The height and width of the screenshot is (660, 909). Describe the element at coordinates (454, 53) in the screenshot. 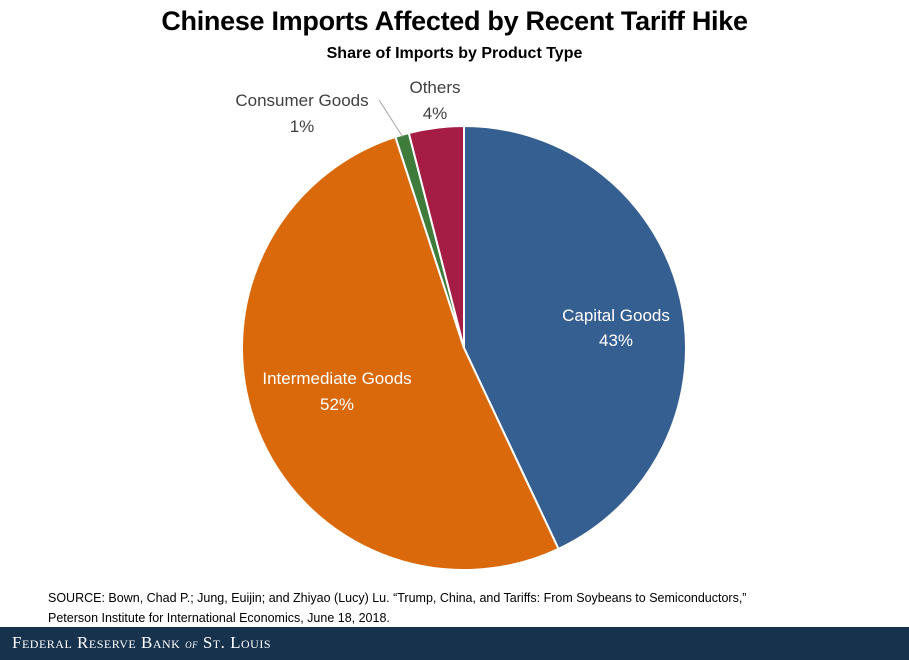

I see `chart-subtitle: Share of Imports by Product Type` at that location.